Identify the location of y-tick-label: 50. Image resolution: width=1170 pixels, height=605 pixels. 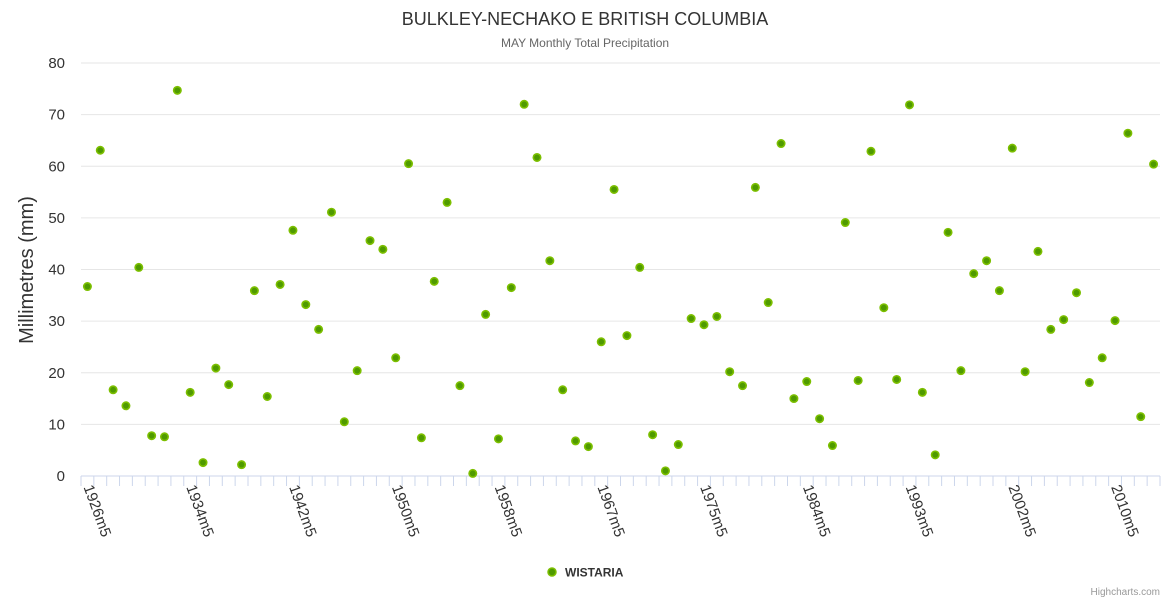
(56, 218).